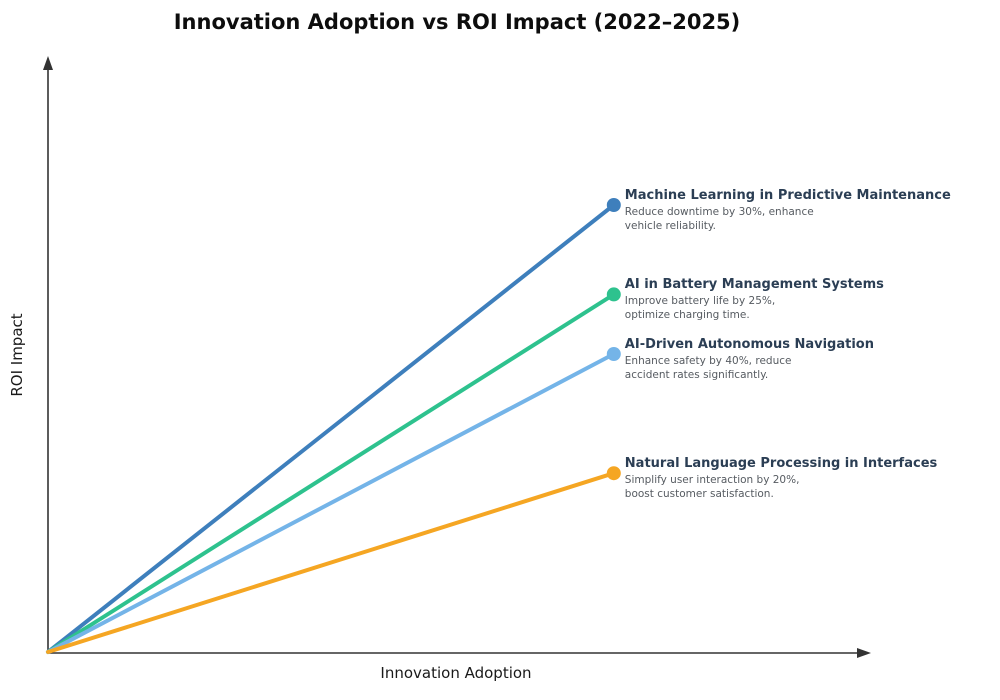 The height and width of the screenshot is (700, 1000). I want to click on series-name: AI-Driven Autonomous Navigation, so click(749, 344).